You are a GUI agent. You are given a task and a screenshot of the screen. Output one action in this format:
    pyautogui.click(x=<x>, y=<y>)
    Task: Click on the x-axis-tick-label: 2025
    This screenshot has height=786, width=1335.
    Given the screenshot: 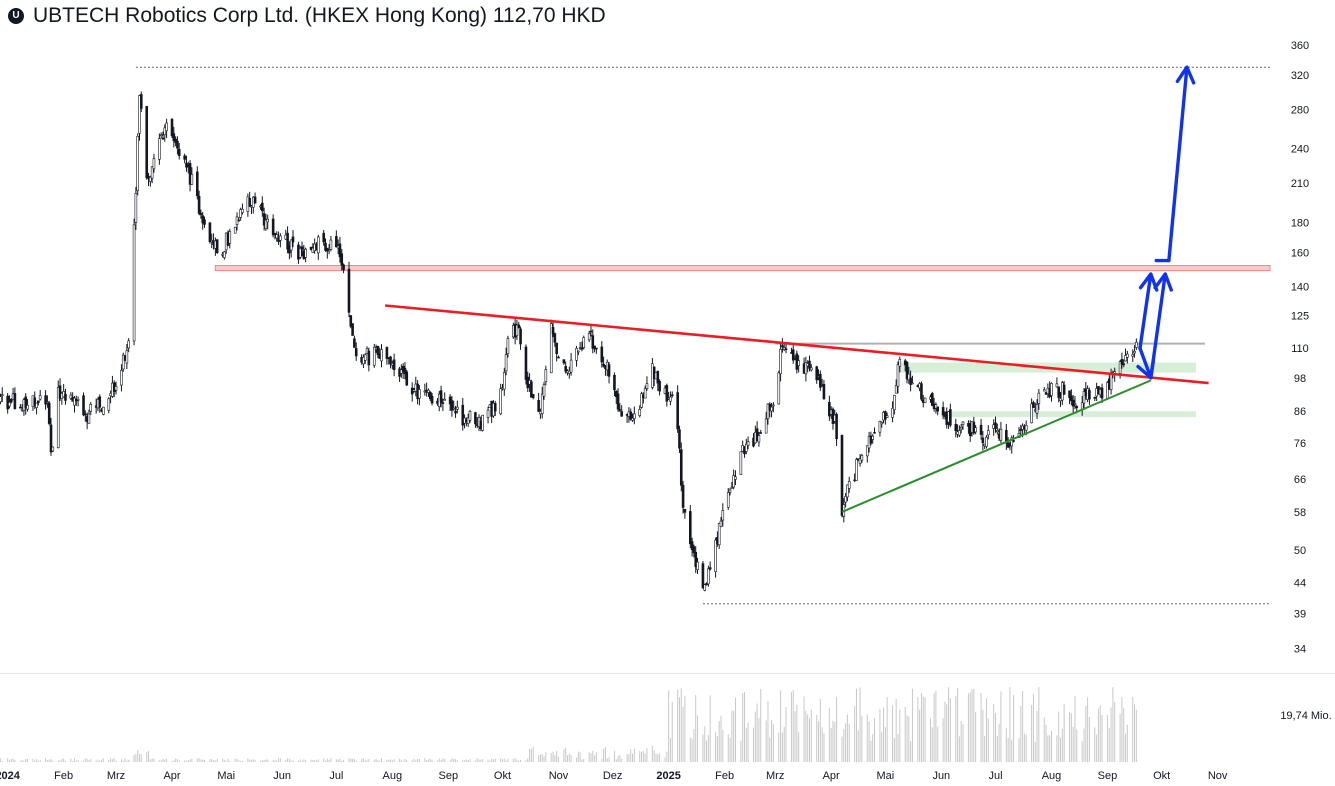 What is the action you would take?
    pyautogui.click(x=668, y=776)
    